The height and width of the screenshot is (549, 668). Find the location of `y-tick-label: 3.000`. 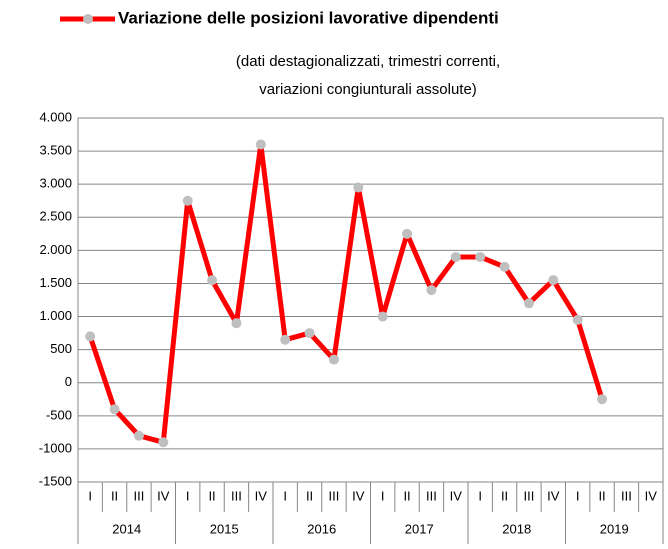

y-tick-label: 3.000 is located at coordinates (55, 183).